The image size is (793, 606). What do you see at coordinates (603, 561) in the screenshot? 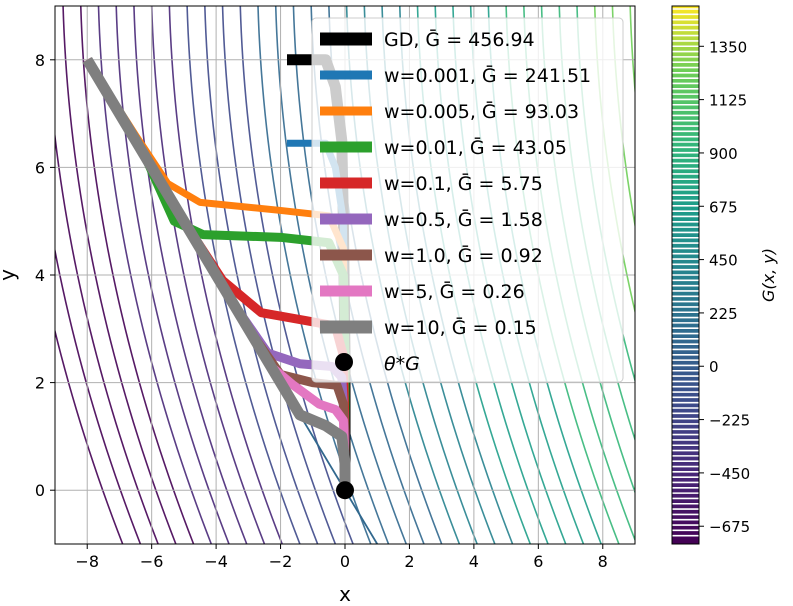
I see `x-tick-label: 8` at bounding box center [603, 561].